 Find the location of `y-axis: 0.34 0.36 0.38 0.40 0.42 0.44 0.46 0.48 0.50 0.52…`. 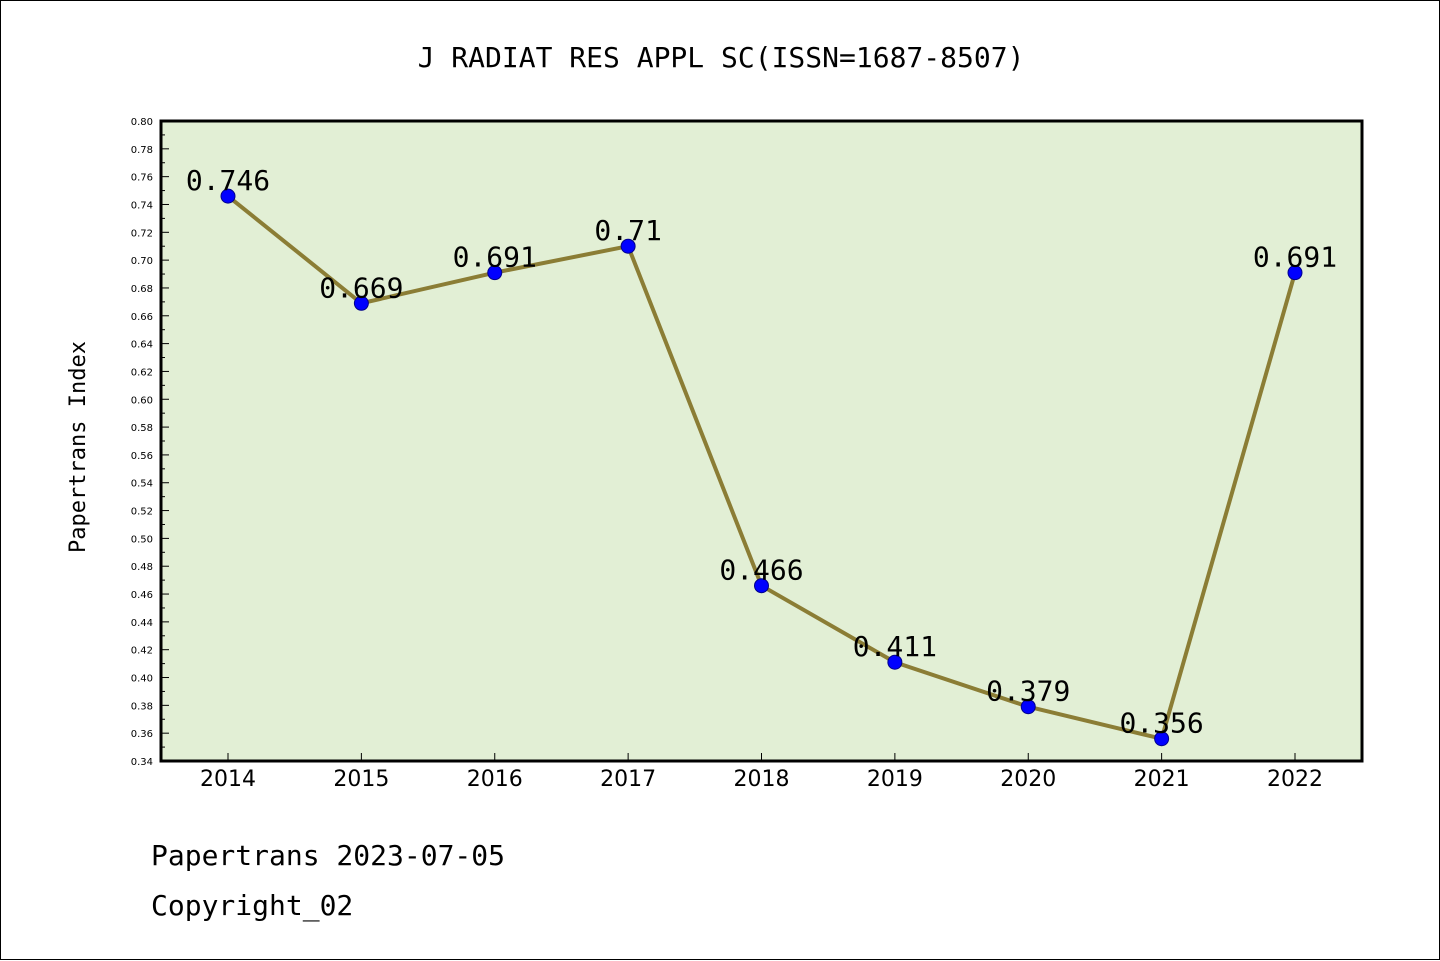

y-axis: 0.34 0.36 0.38 0.40 0.42 0.44 0.46 0.48 0.50 0.52… is located at coordinates (150, 442).